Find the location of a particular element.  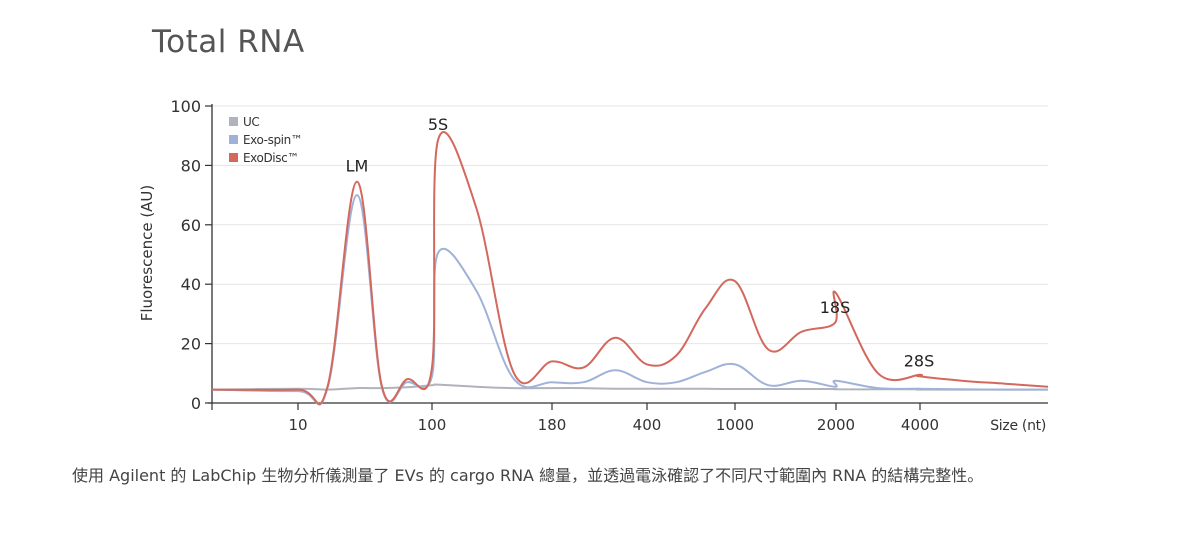

x-axis-label: Size (nt) is located at coordinates (1018, 426).